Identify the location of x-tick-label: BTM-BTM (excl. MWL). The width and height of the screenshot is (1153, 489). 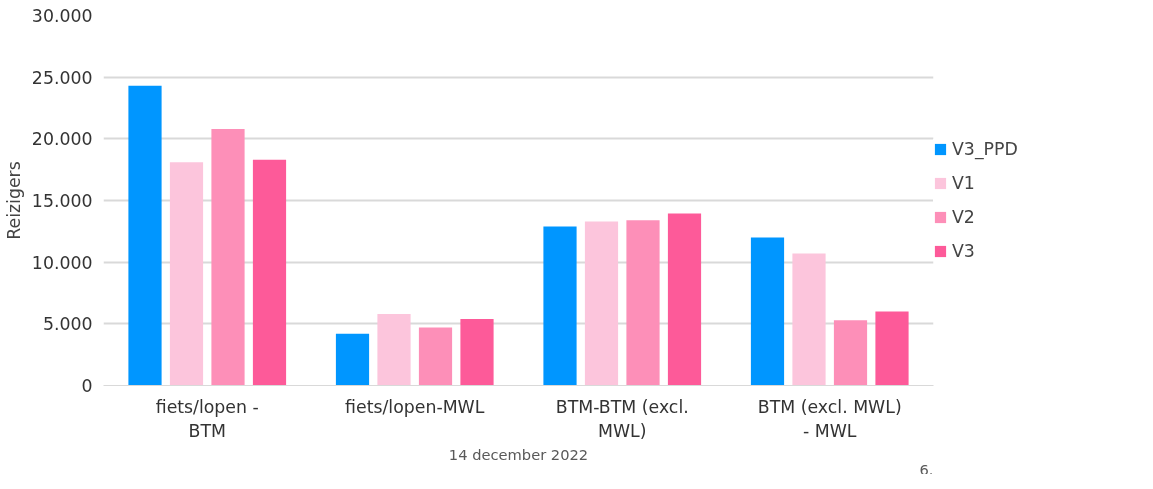
(622, 418).